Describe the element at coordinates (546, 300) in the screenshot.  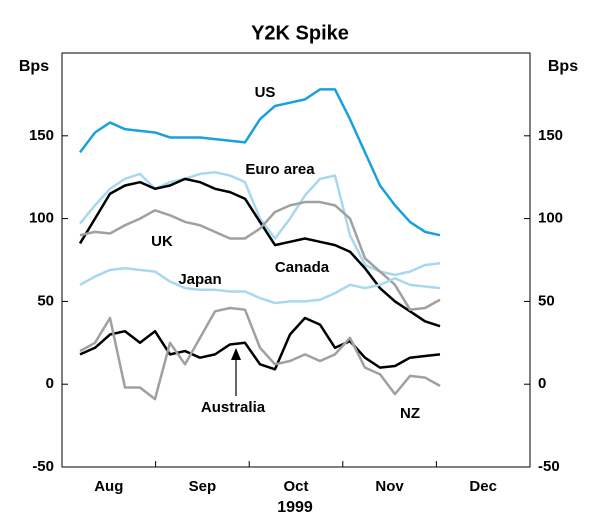
I see `y2-tick-label: 50` at that location.